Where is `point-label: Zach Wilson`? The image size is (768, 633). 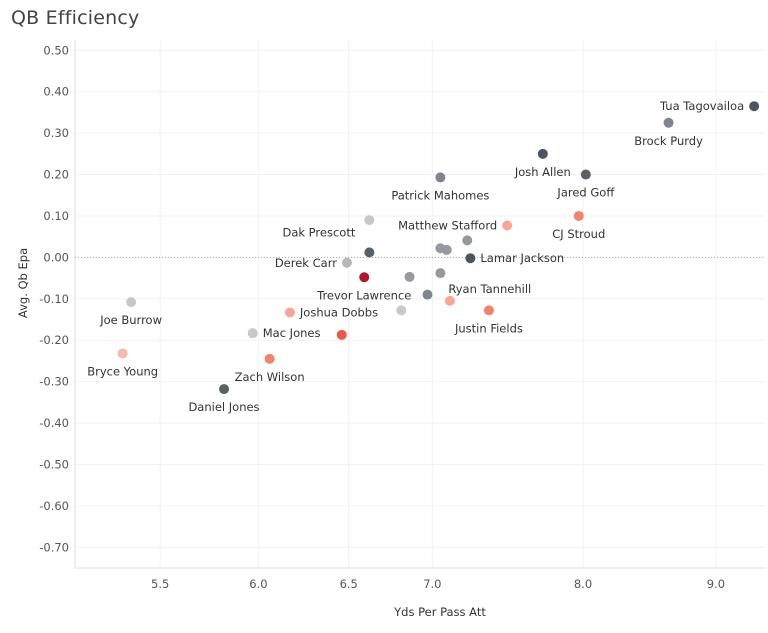 point-label: Zach Wilson is located at coordinates (270, 377).